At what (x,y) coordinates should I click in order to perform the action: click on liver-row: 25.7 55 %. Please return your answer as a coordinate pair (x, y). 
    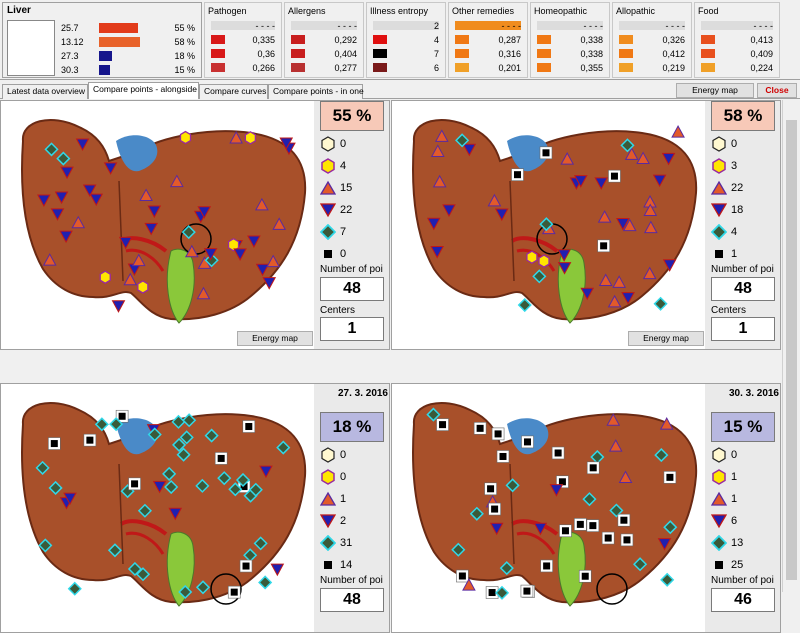
    Looking at the image, I should click on (131, 28).